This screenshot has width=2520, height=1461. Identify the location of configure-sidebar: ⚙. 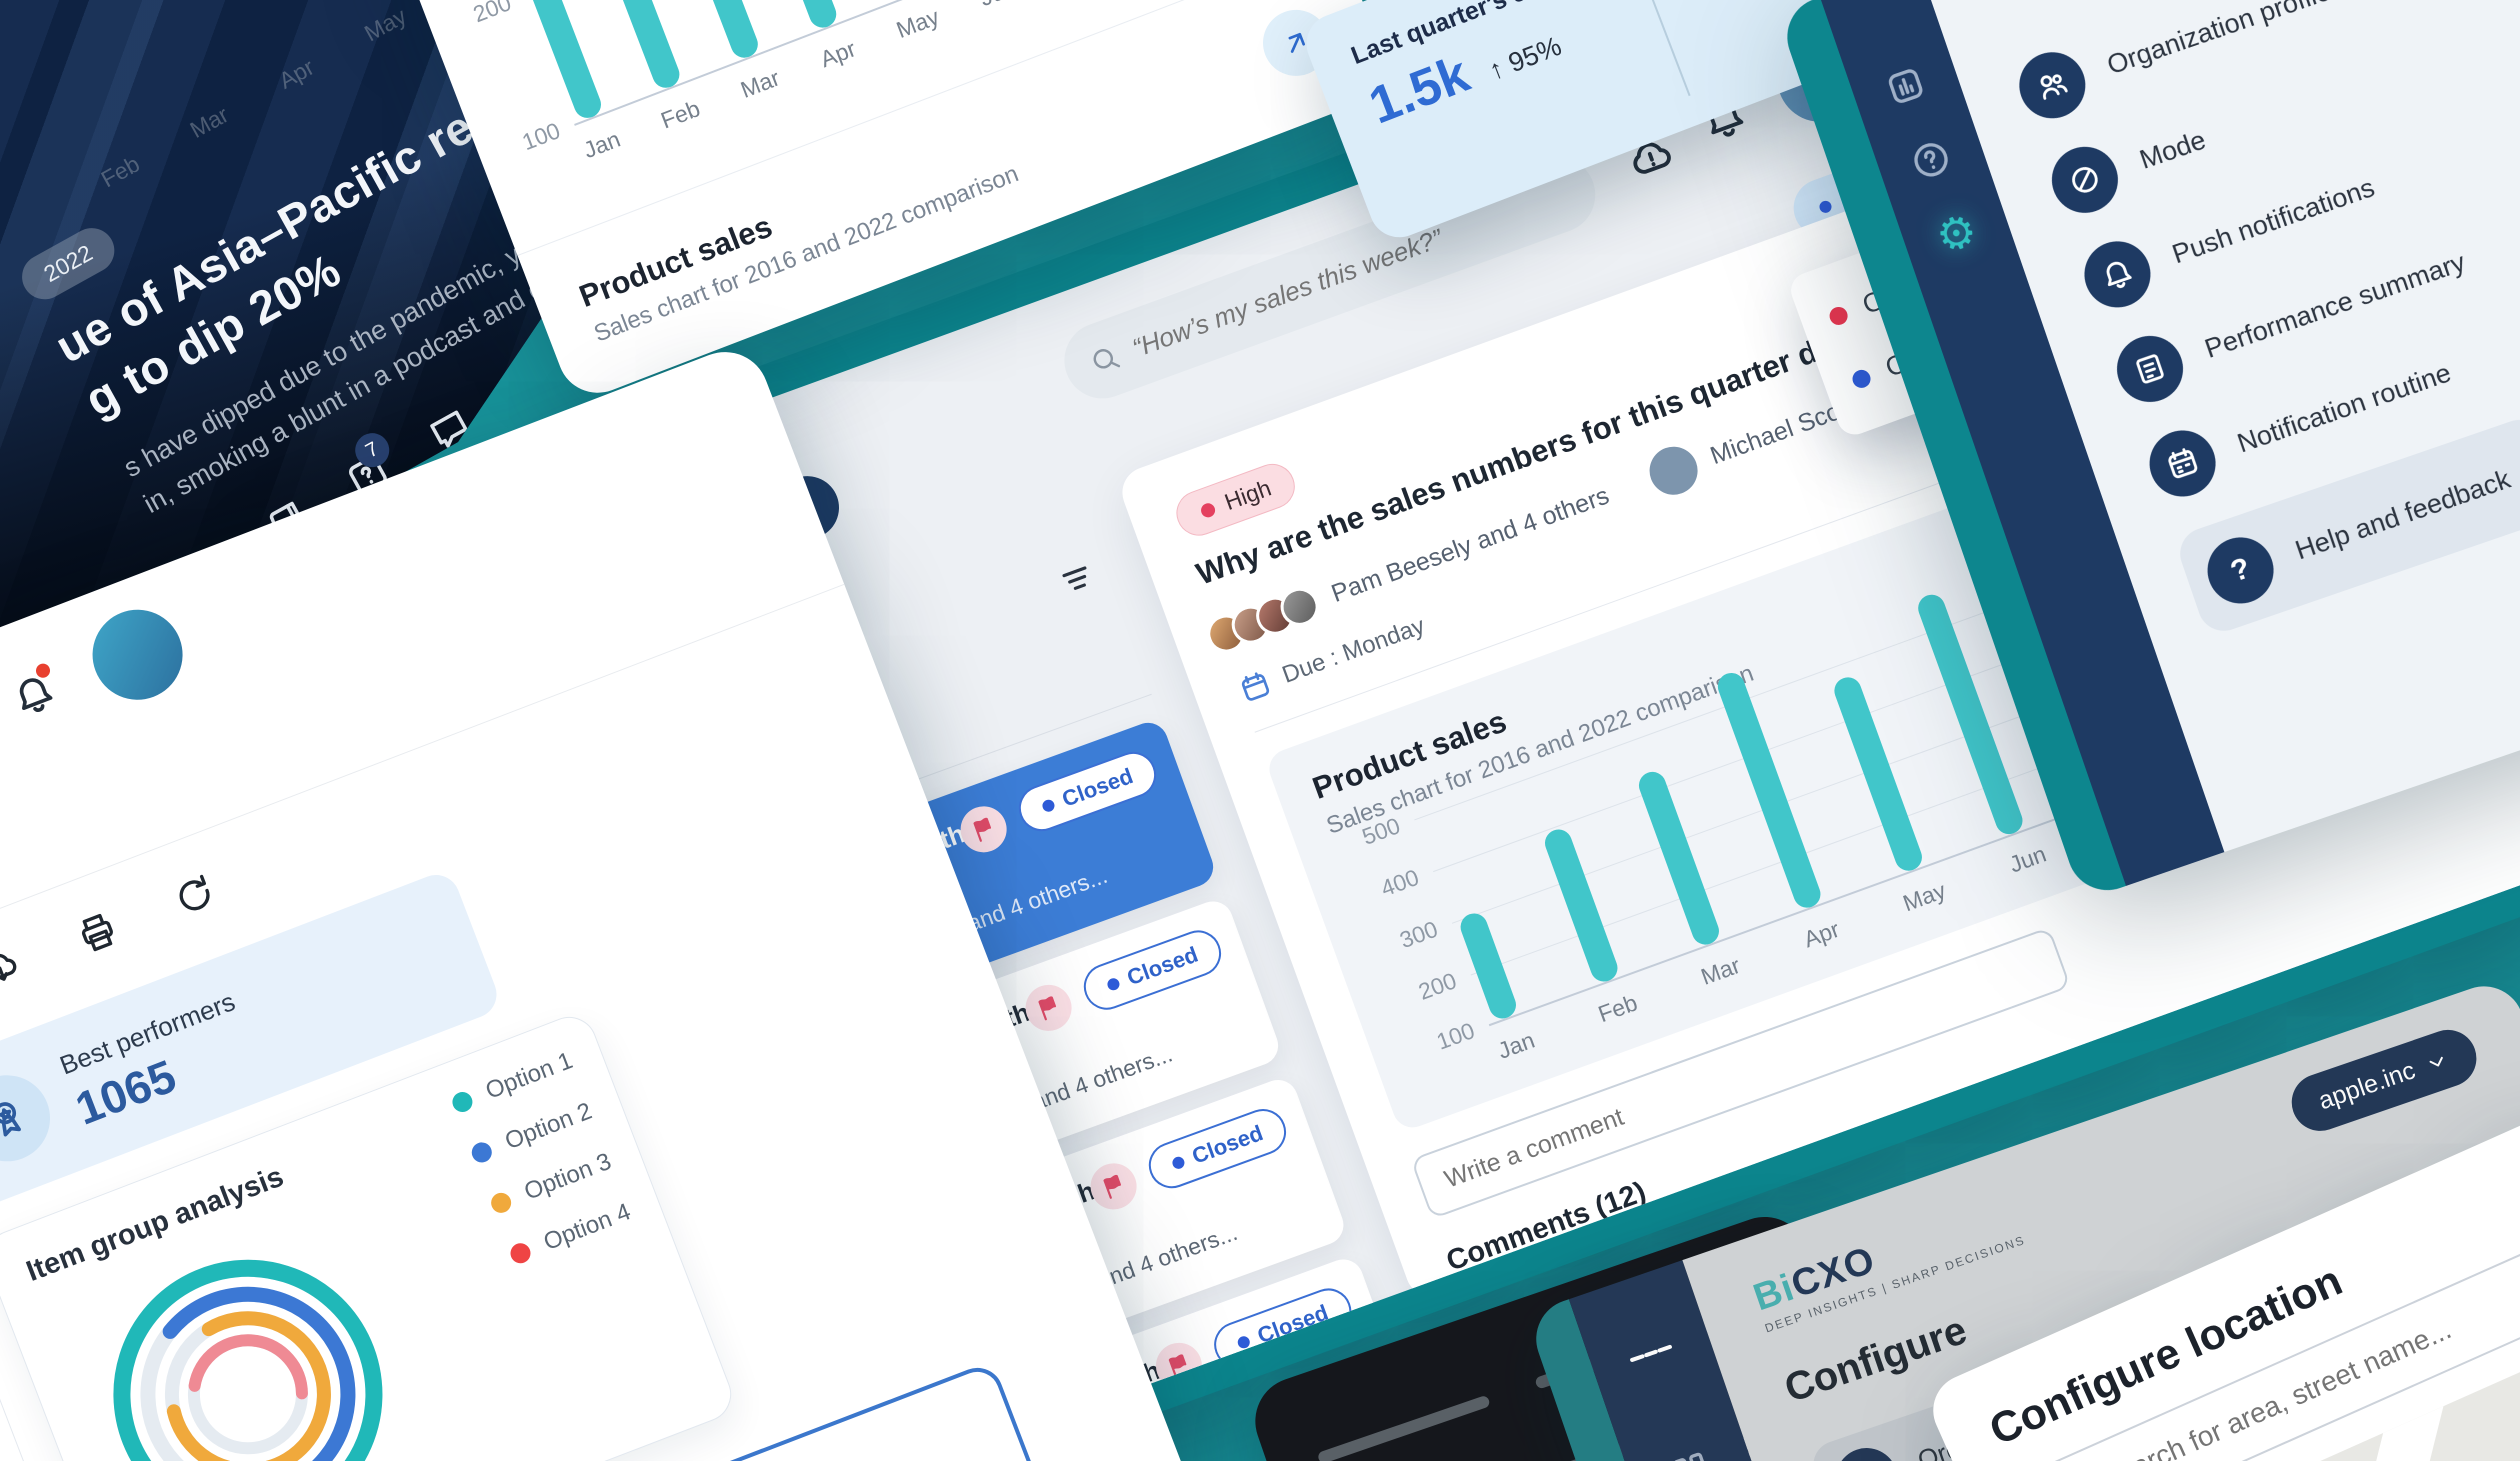
(2022, 443).